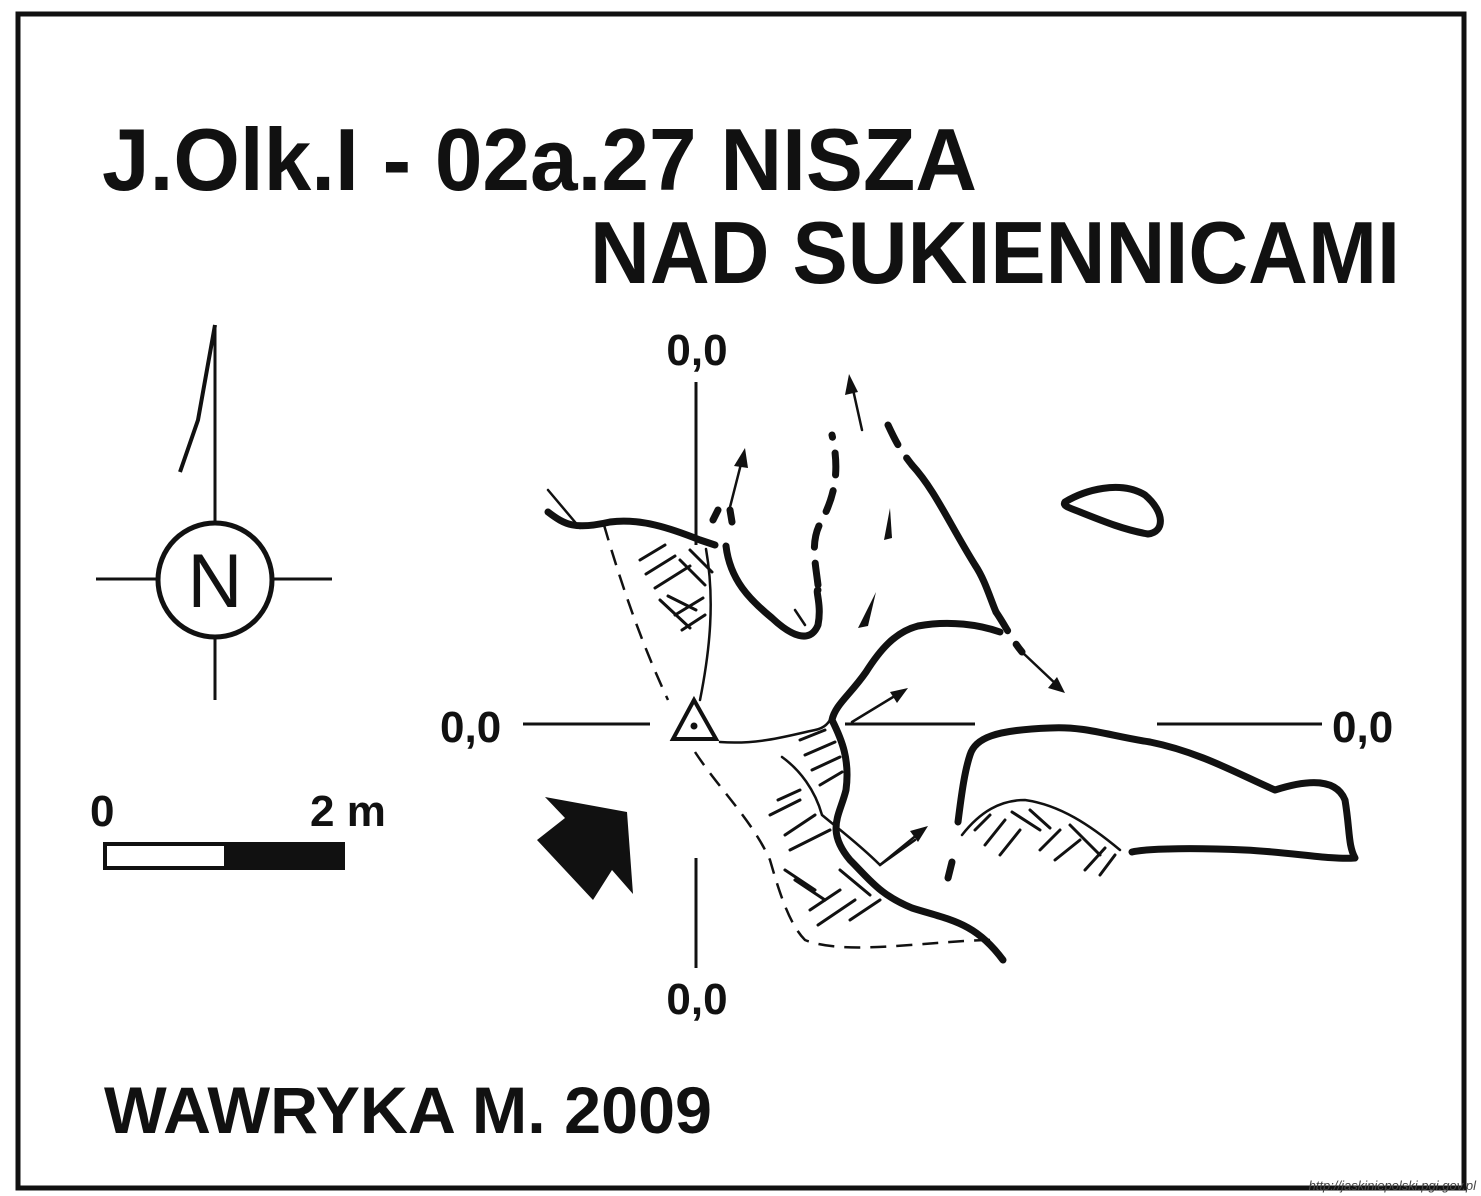 The image size is (1481, 1196). What do you see at coordinates (238, 828) in the screenshot?
I see `scale-bar: 0 2 m` at bounding box center [238, 828].